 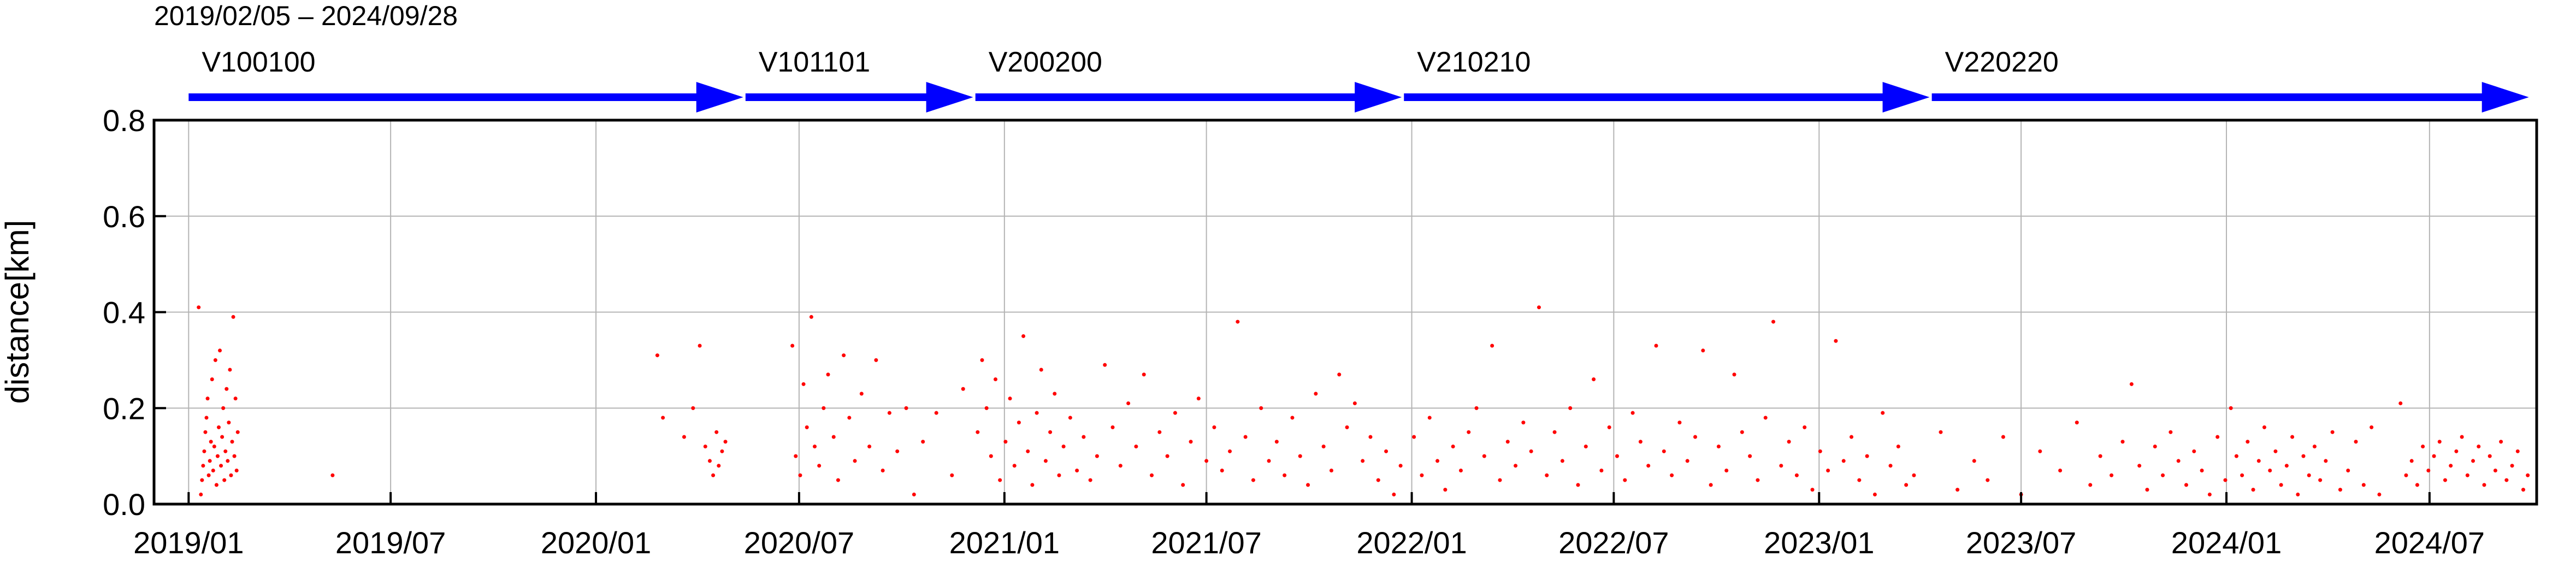 I want to click on y-tick-label: 0.8, so click(x=124, y=120).